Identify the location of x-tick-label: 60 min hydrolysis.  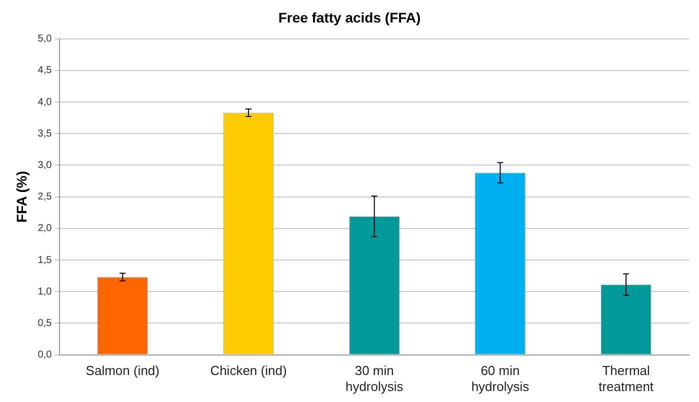
(500, 378).